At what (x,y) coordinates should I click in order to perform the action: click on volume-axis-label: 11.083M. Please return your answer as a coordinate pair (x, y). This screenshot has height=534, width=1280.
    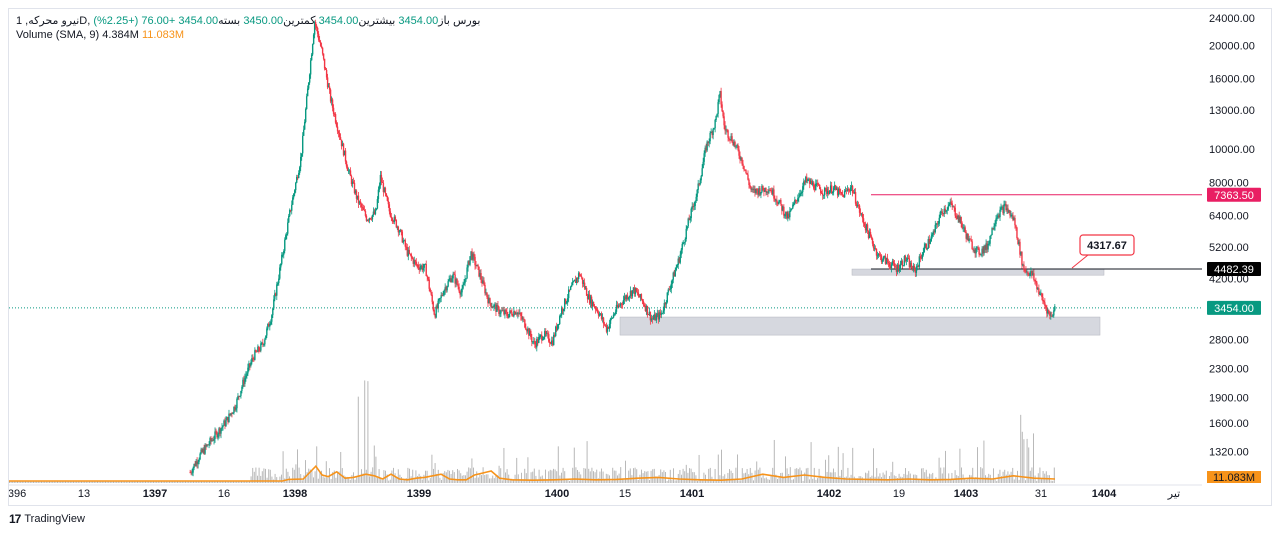
    Looking at the image, I should click on (1234, 478).